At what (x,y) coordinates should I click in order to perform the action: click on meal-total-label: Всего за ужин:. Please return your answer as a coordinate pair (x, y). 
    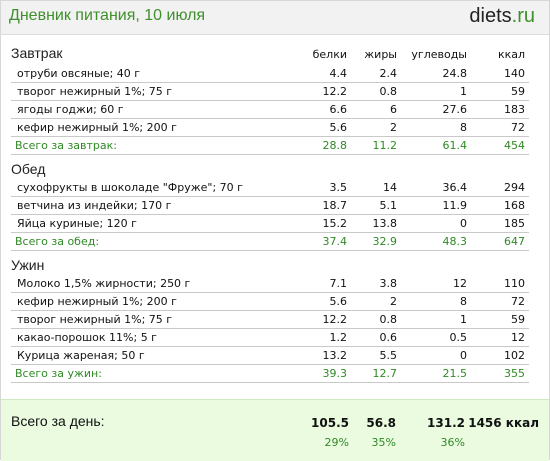
    Looking at the image, I should click on (58, 373).